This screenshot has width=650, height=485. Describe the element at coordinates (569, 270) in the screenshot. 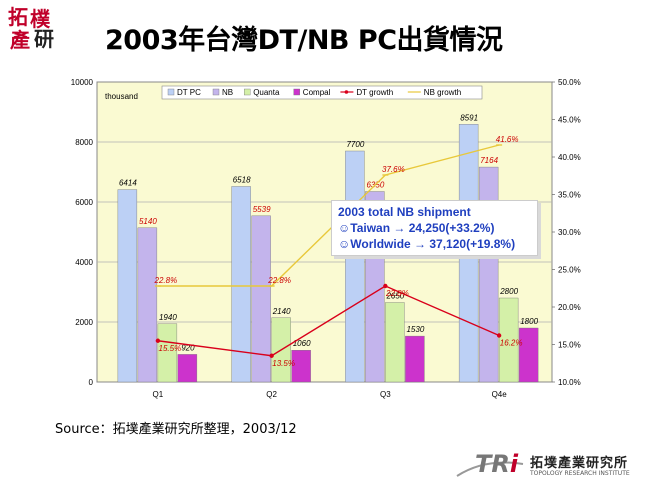

I see `y-right-tick-label: 25.0%` at that location.